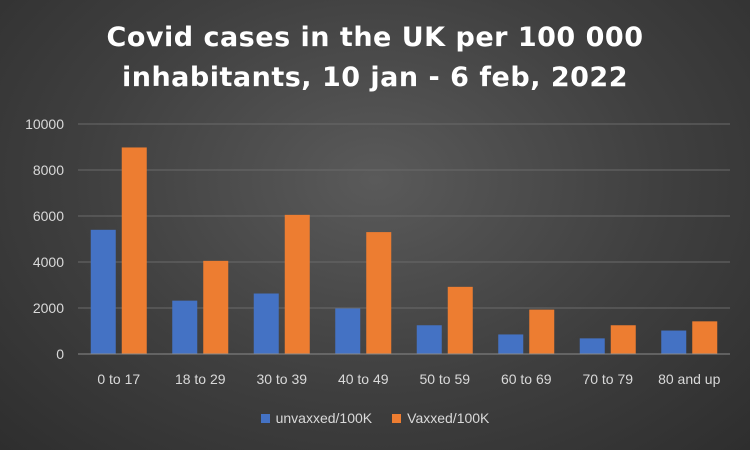  What do you see at coordinates (44, 124) in the screenshot?
I see `y-tick-label: 10000` at bounding box center [44, 124].